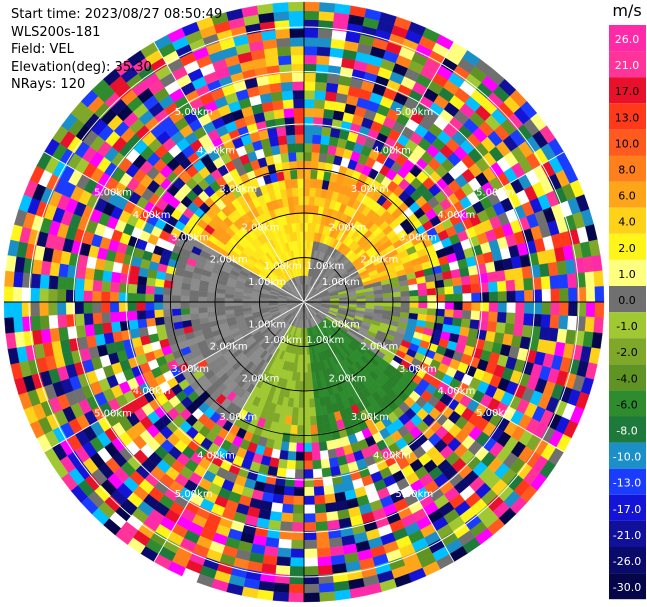  What do you see at coordinates (81, 67) in the screenshot?
I see `elevation-text: Elevation(deg): 35.30` at bounding box center [81, 67].